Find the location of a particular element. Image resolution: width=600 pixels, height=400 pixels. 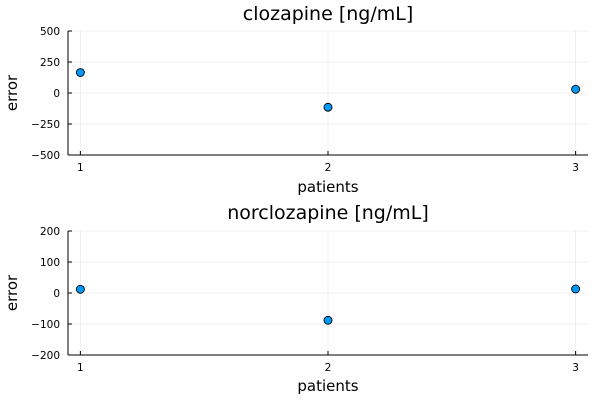

chart-title: clozapine [ng/mL] is located at coordinates (328, 14).